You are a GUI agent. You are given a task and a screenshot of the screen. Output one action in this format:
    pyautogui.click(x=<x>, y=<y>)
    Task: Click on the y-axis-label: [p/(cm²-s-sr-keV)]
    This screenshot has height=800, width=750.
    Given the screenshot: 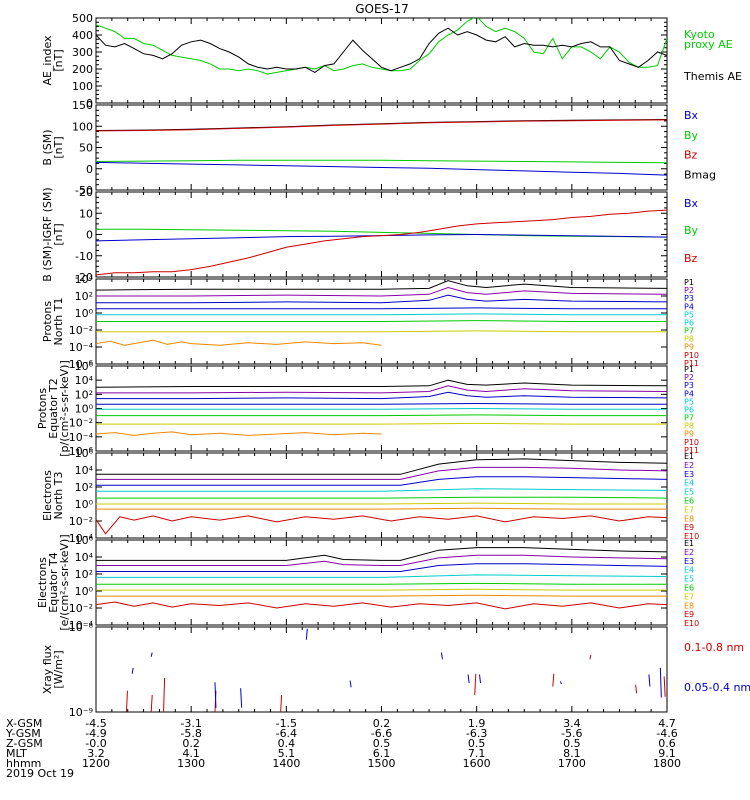 What is the action you would take?
    pyautogui.click(x=64, y=408)
    